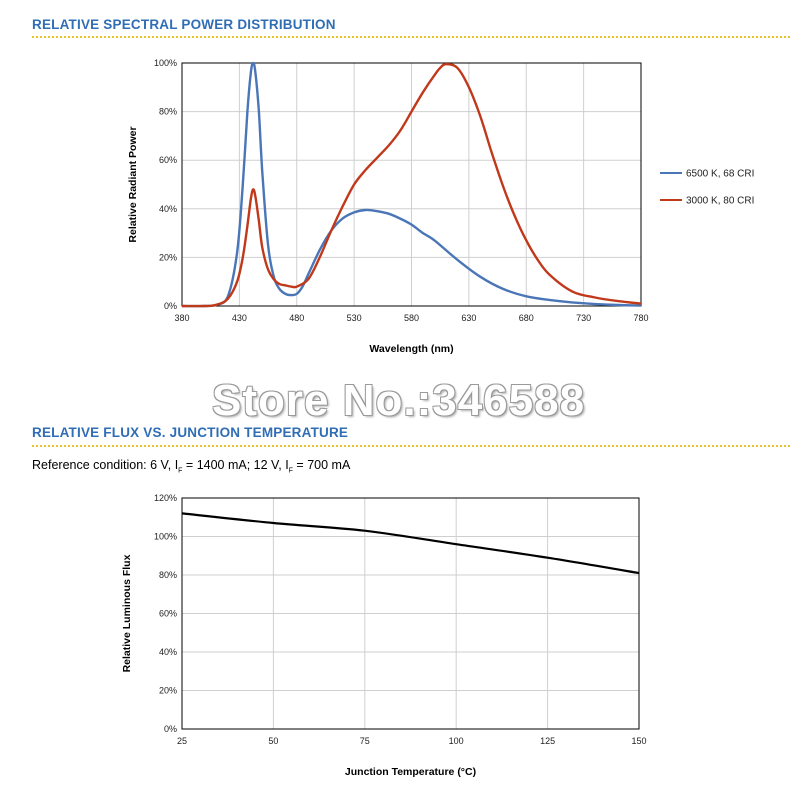 This screenshot has width=800, height=808. I want to click on reference-prefix: Reference condition: 6 V, I, so click(105, 465).